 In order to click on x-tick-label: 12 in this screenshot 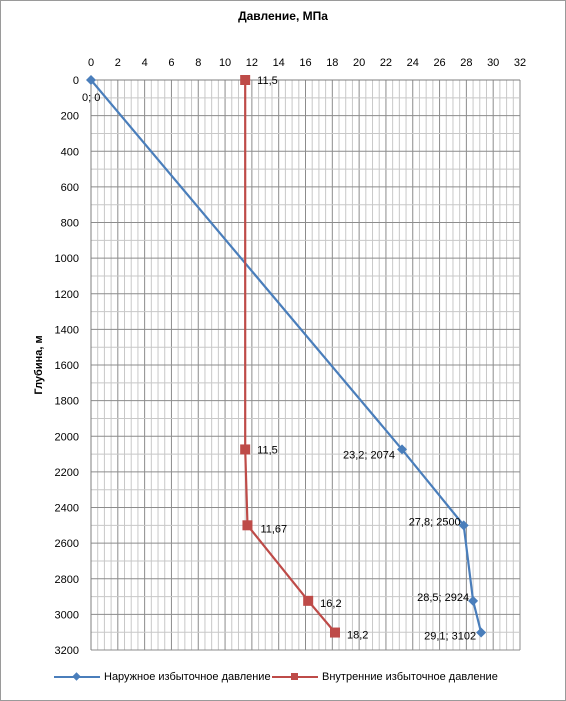, I will do `click(252, 63)`.